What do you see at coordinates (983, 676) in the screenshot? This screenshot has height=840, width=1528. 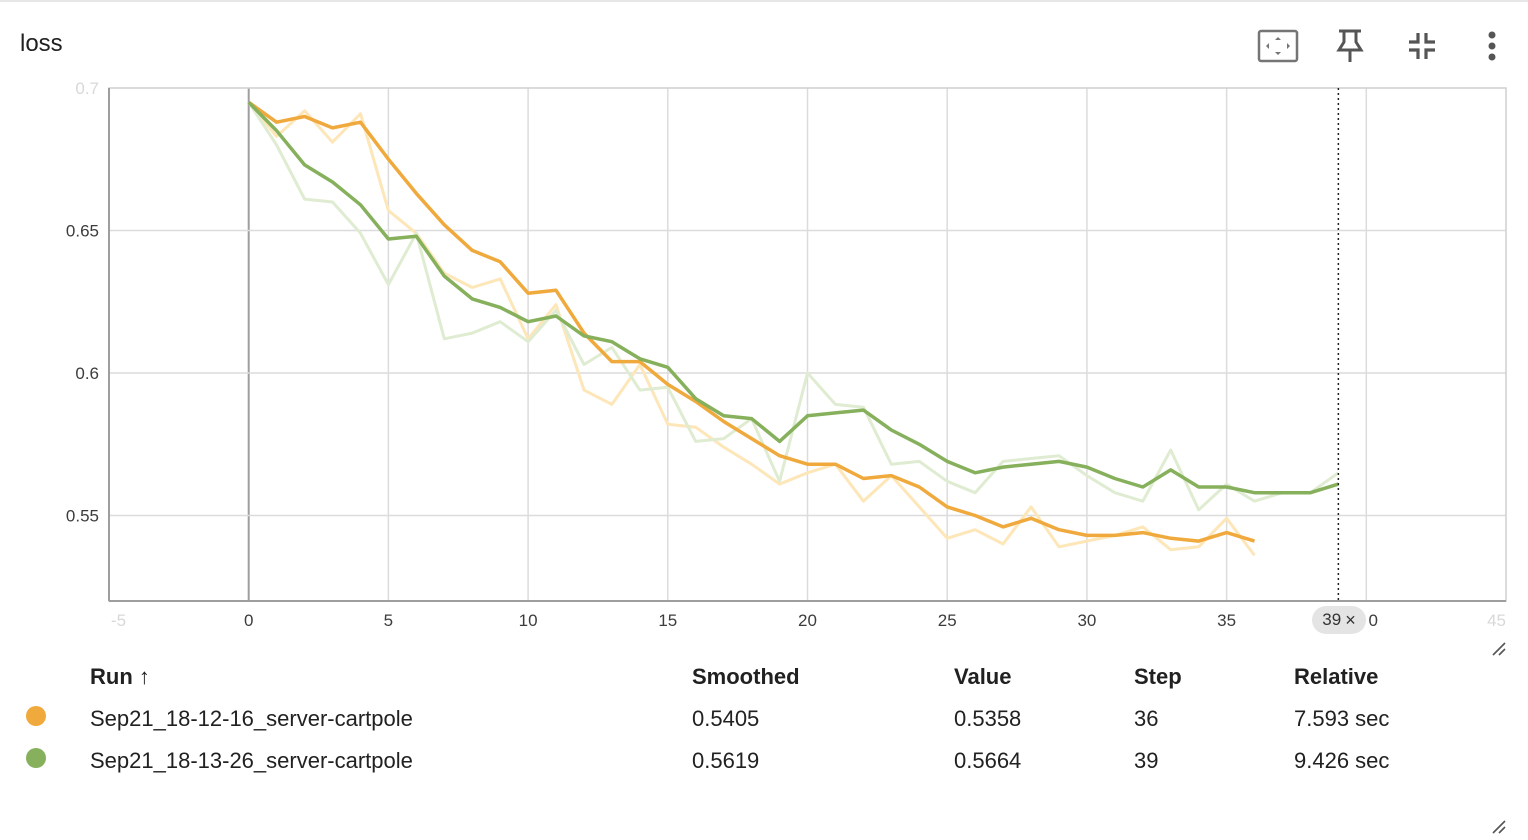 I see `value-column-header: Value` at bounding box center [983, 676].